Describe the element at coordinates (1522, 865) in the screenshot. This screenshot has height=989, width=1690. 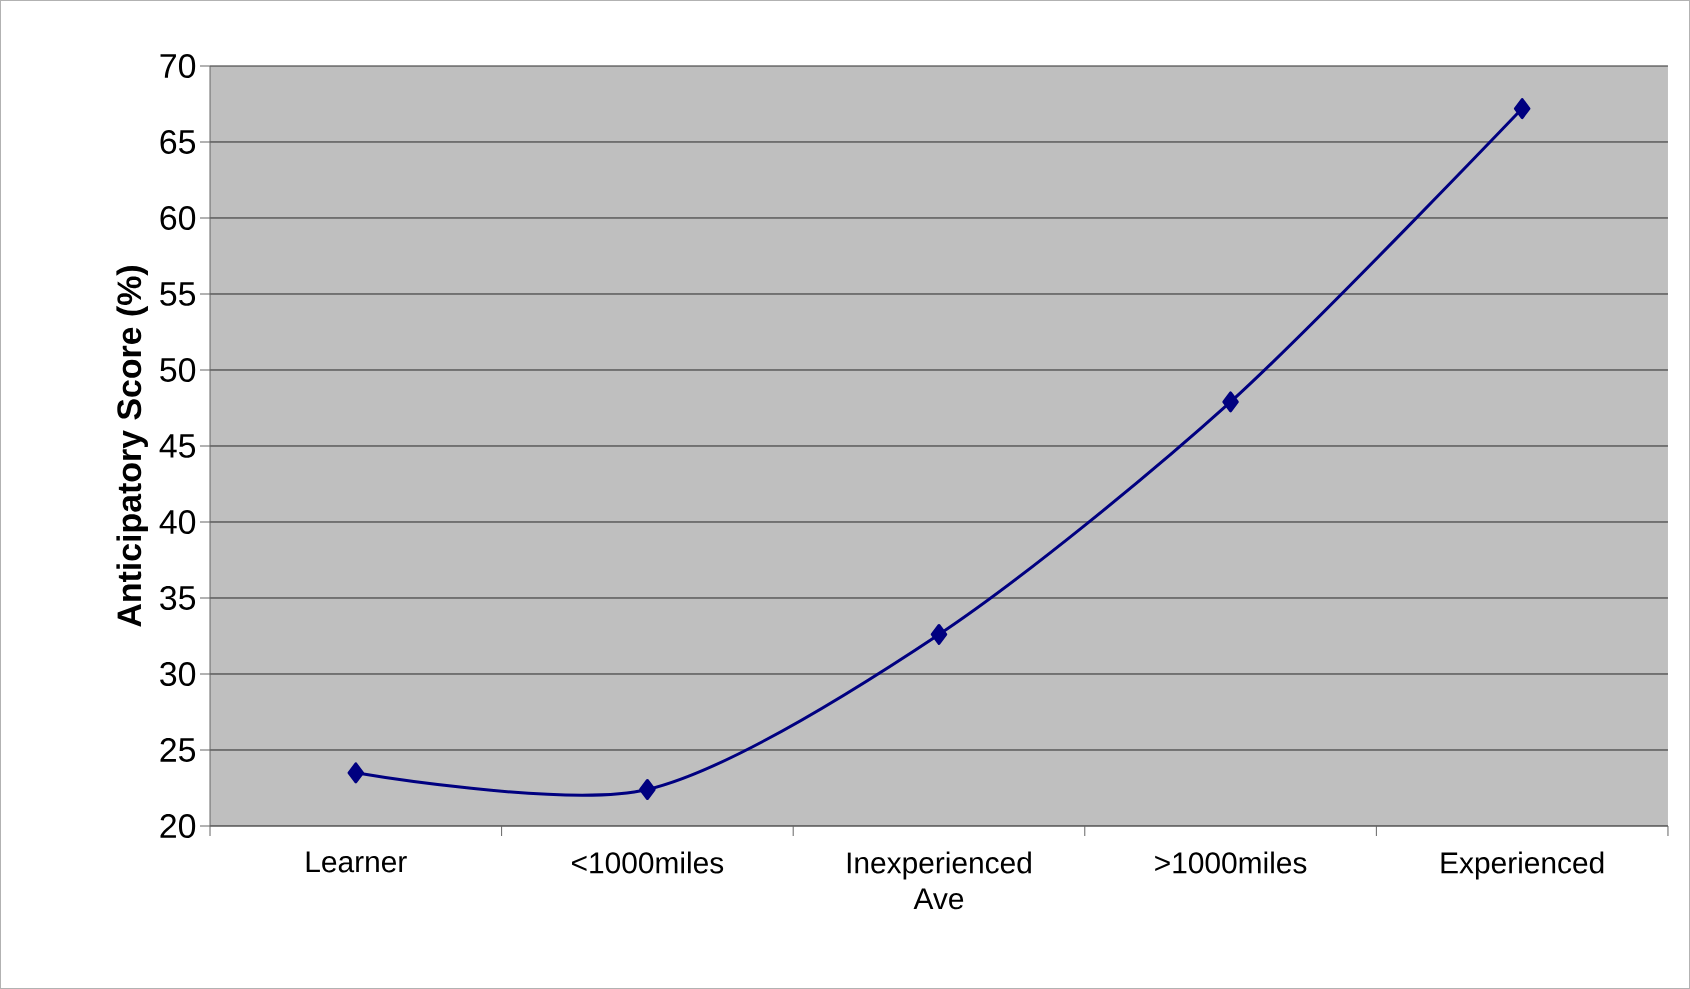
I see `x-tick-label: Experienced` at that location.